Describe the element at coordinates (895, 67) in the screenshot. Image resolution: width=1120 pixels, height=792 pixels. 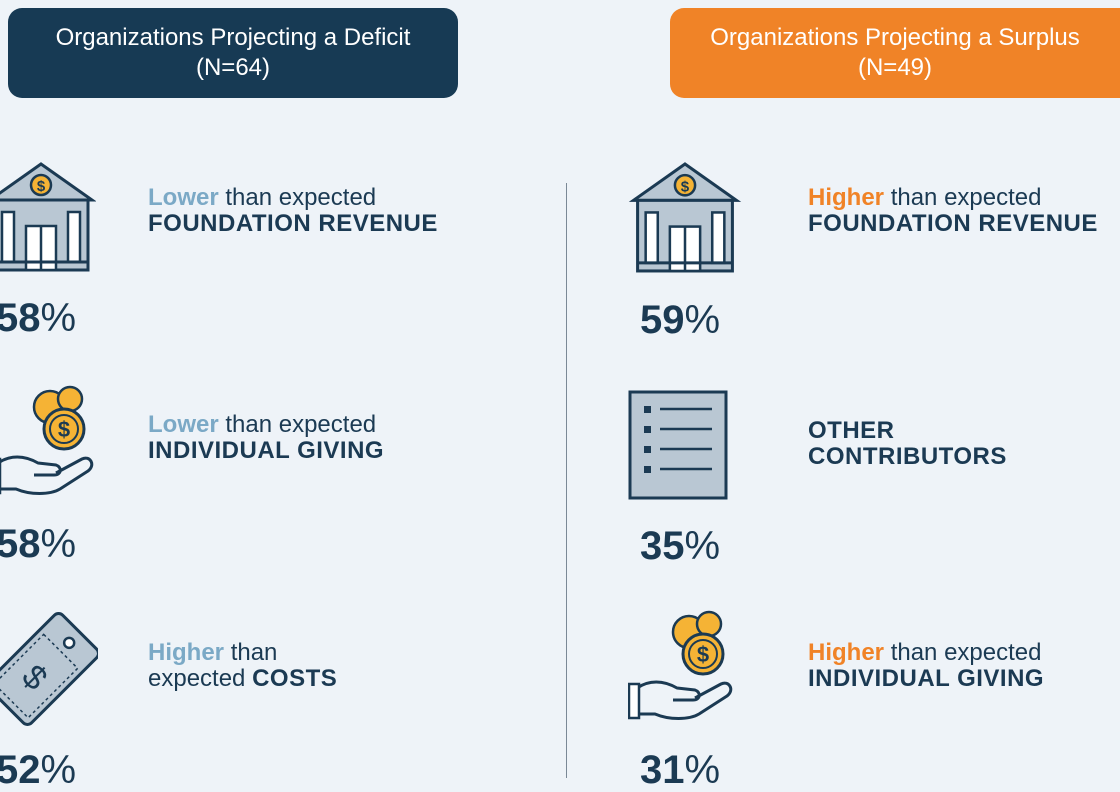
I see `header-n: (N=49)` at that location.